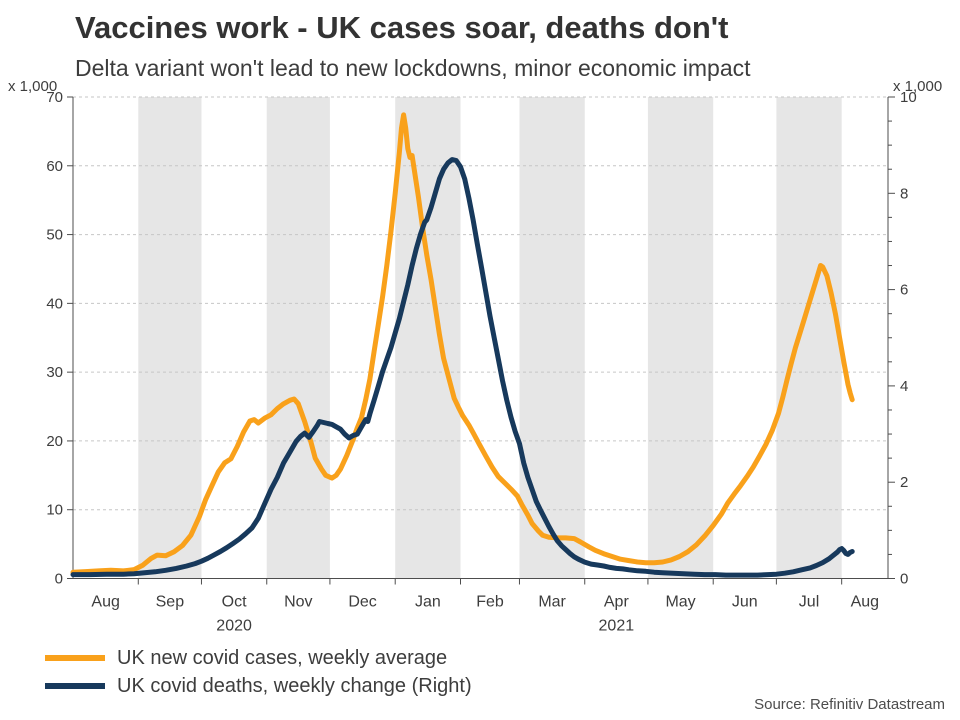 The image size is (960, 720). Describe the element at coordinates (59, 579) in the screenshot. I see `left-axis-tick-label: 0` at that location.